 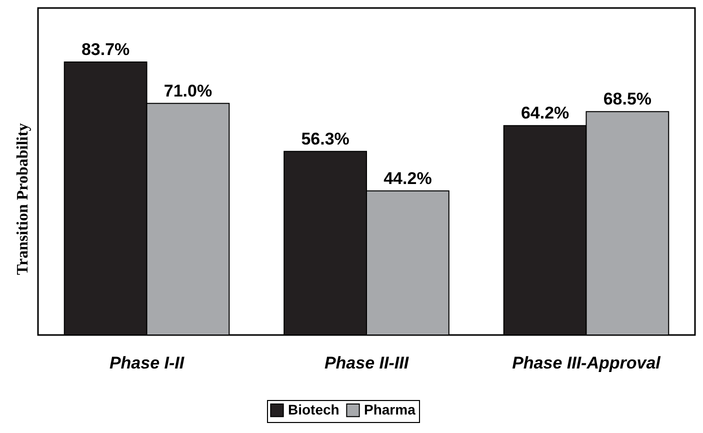 I want to click on data-label: 83.7%, so click(x=105, y=49).